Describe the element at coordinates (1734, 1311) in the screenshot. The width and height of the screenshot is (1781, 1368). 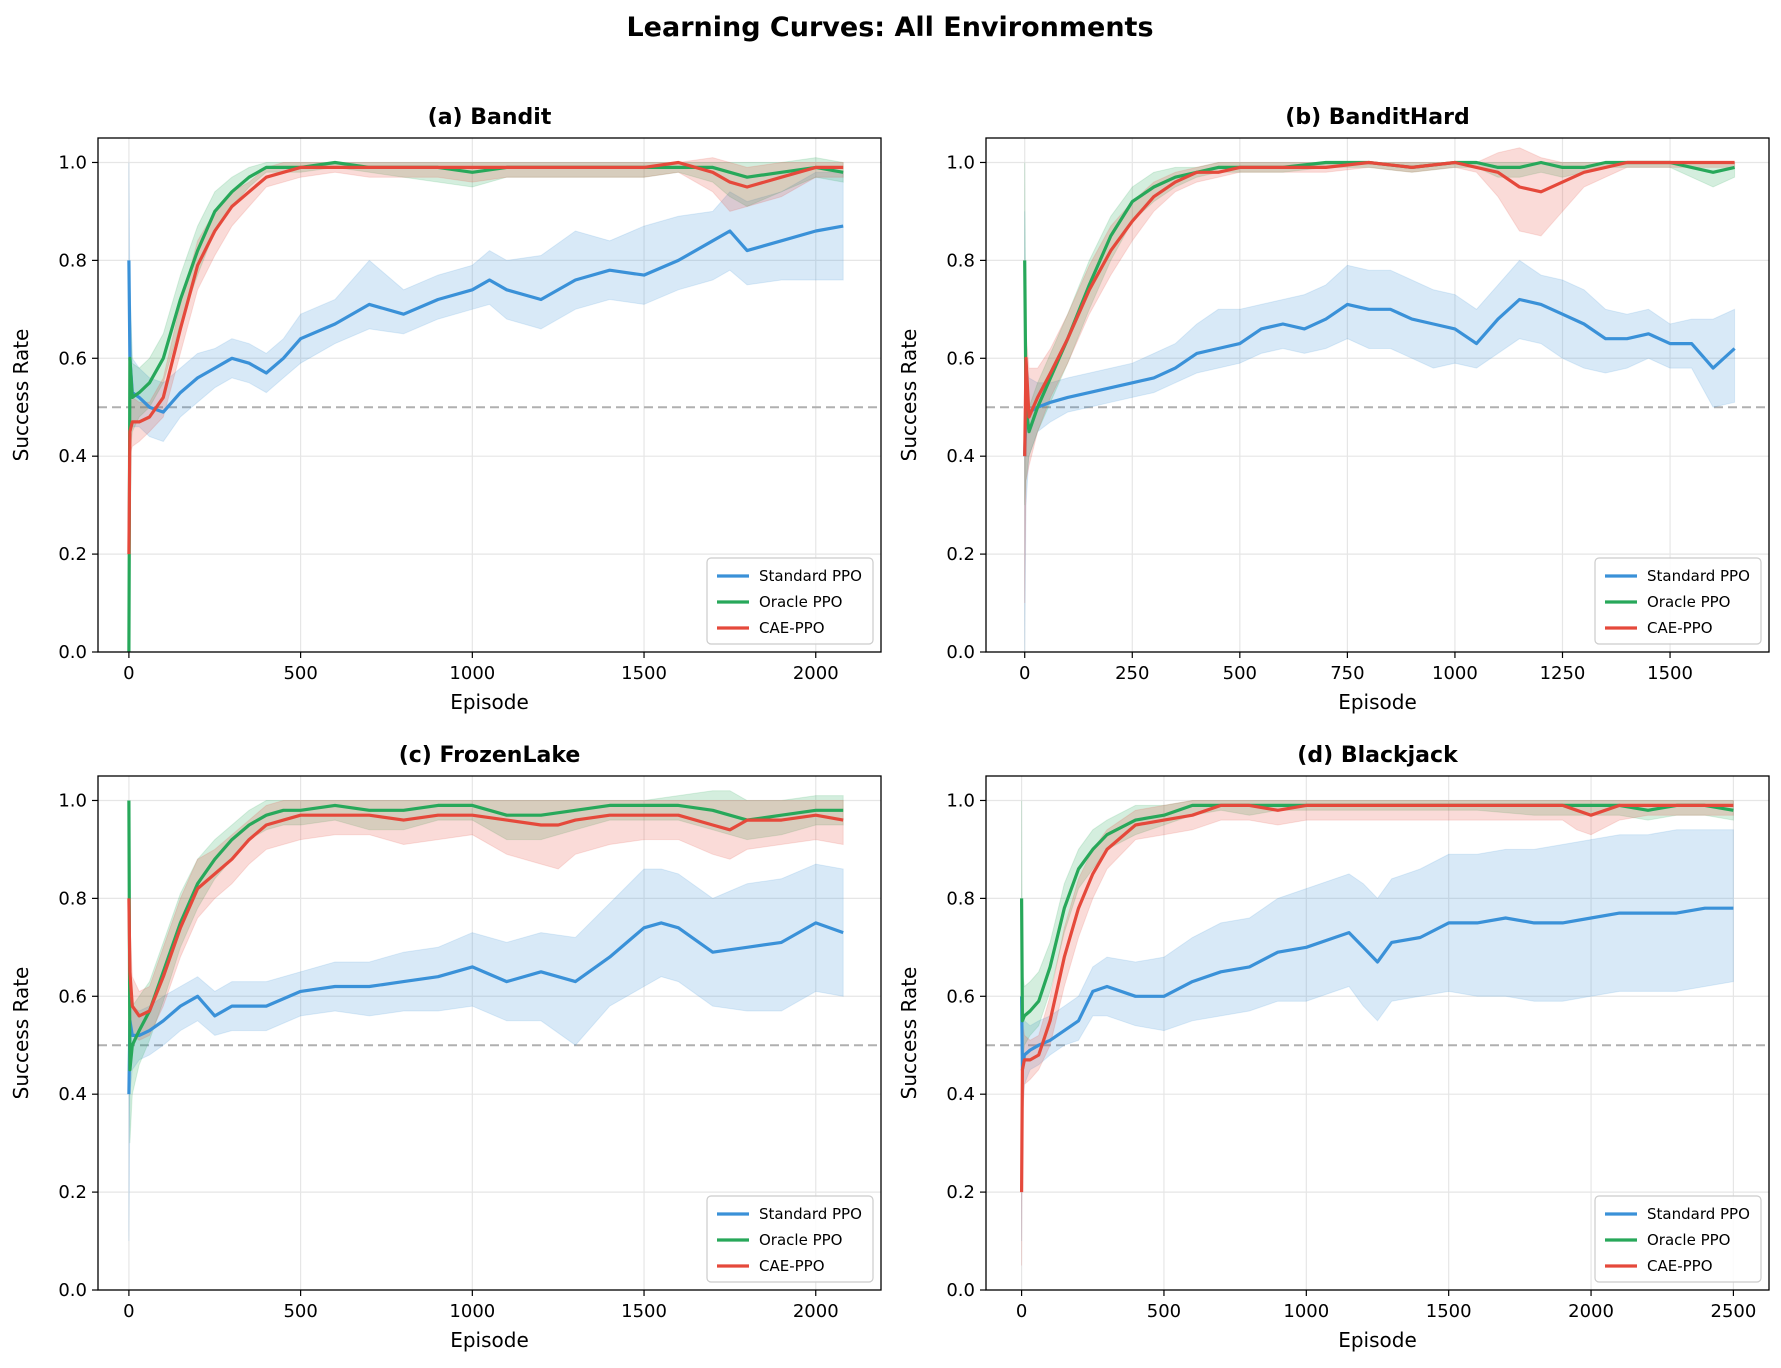
I see `x-tick-label: 2500` at that location.